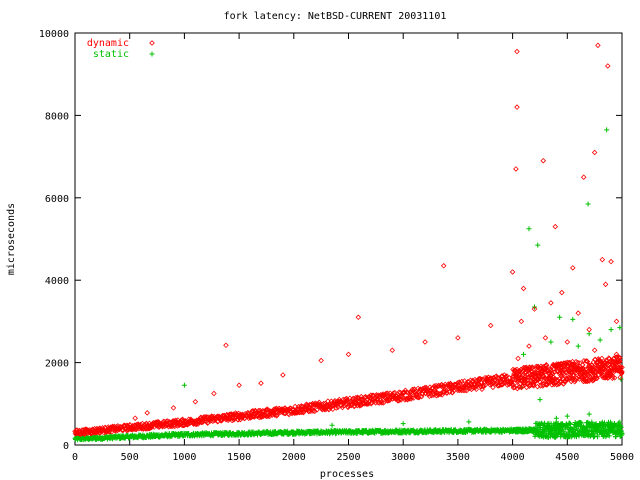  I want to click on legend-label-static: static, so click(111, 54).